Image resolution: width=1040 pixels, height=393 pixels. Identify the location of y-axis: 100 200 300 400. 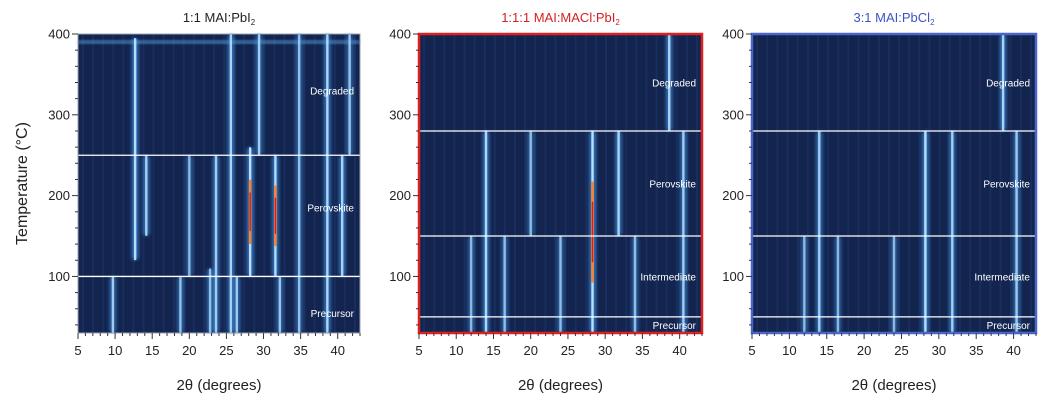
(404, 176).